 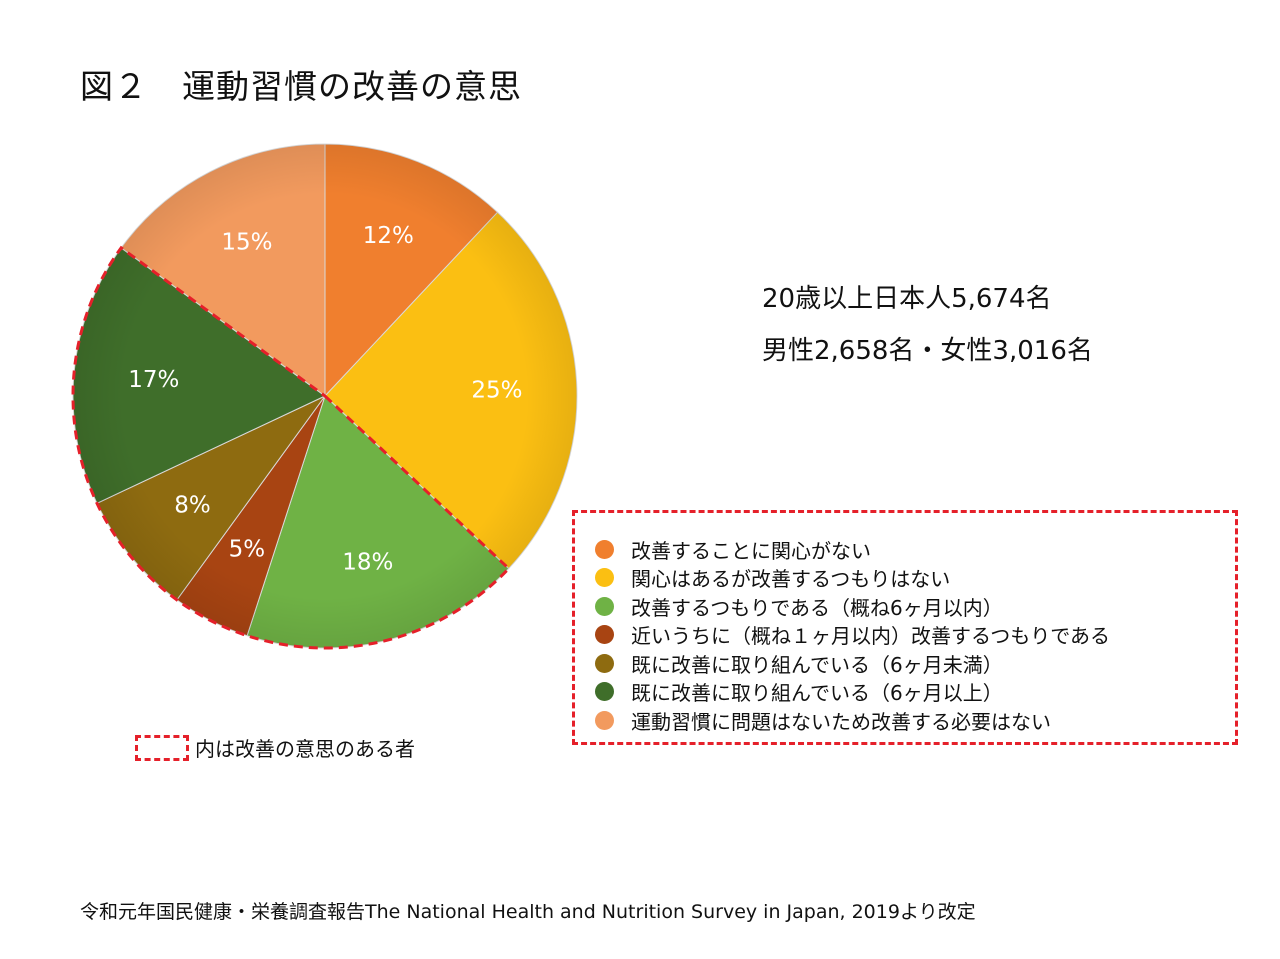 What do you see at coordinates (751, 550) in the screenshot?
I see `legend-label: 改善することに関心がない` at bounding box center [751, 550].